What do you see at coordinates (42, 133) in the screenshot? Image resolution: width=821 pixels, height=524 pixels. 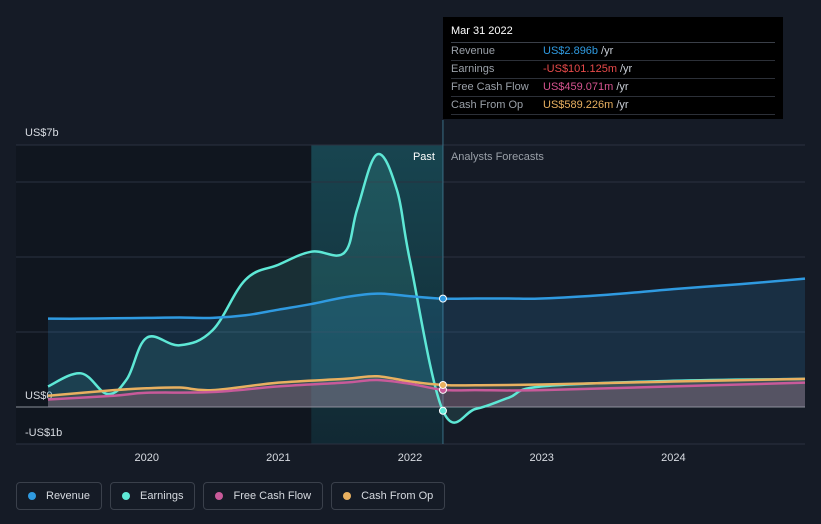 I see `y-tick-label: US$7b` at bounding box center [42, 133].